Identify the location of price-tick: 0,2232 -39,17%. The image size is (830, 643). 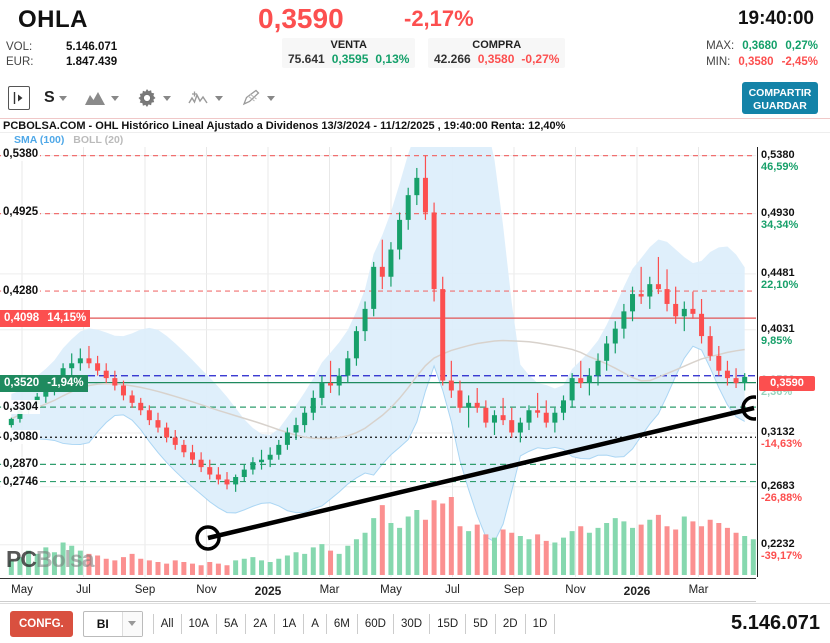
(781, 550).